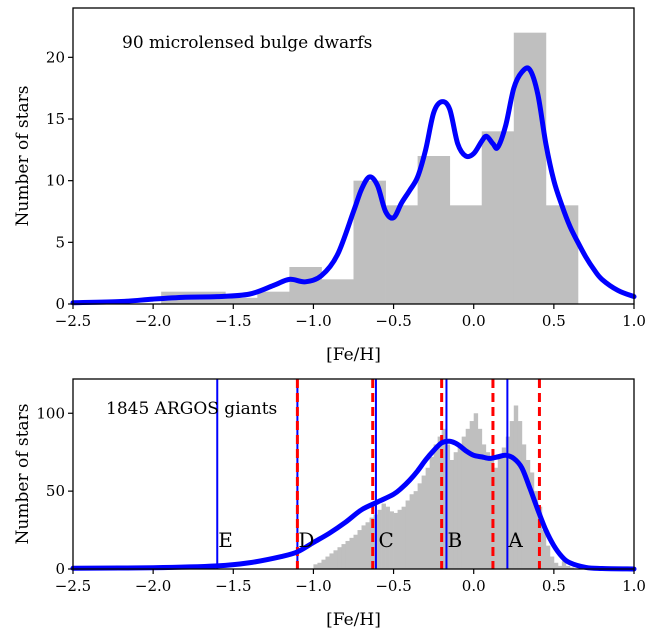 This screenshot has width=647, height=629. What do you see at coordinates (73, 321) in the screenshot?
I see `x-tick-label: −2.5` at bounding box center [73, 321].